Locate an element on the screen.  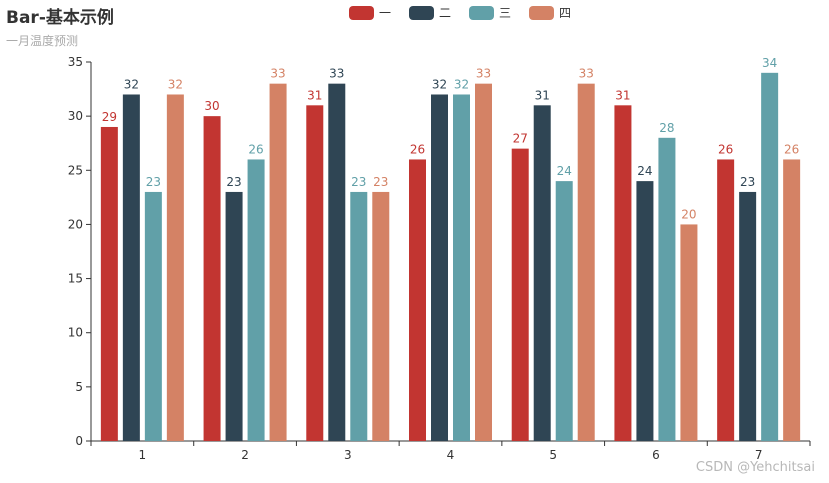
y-tick-label: 30 is located at coordinates (75, 116).